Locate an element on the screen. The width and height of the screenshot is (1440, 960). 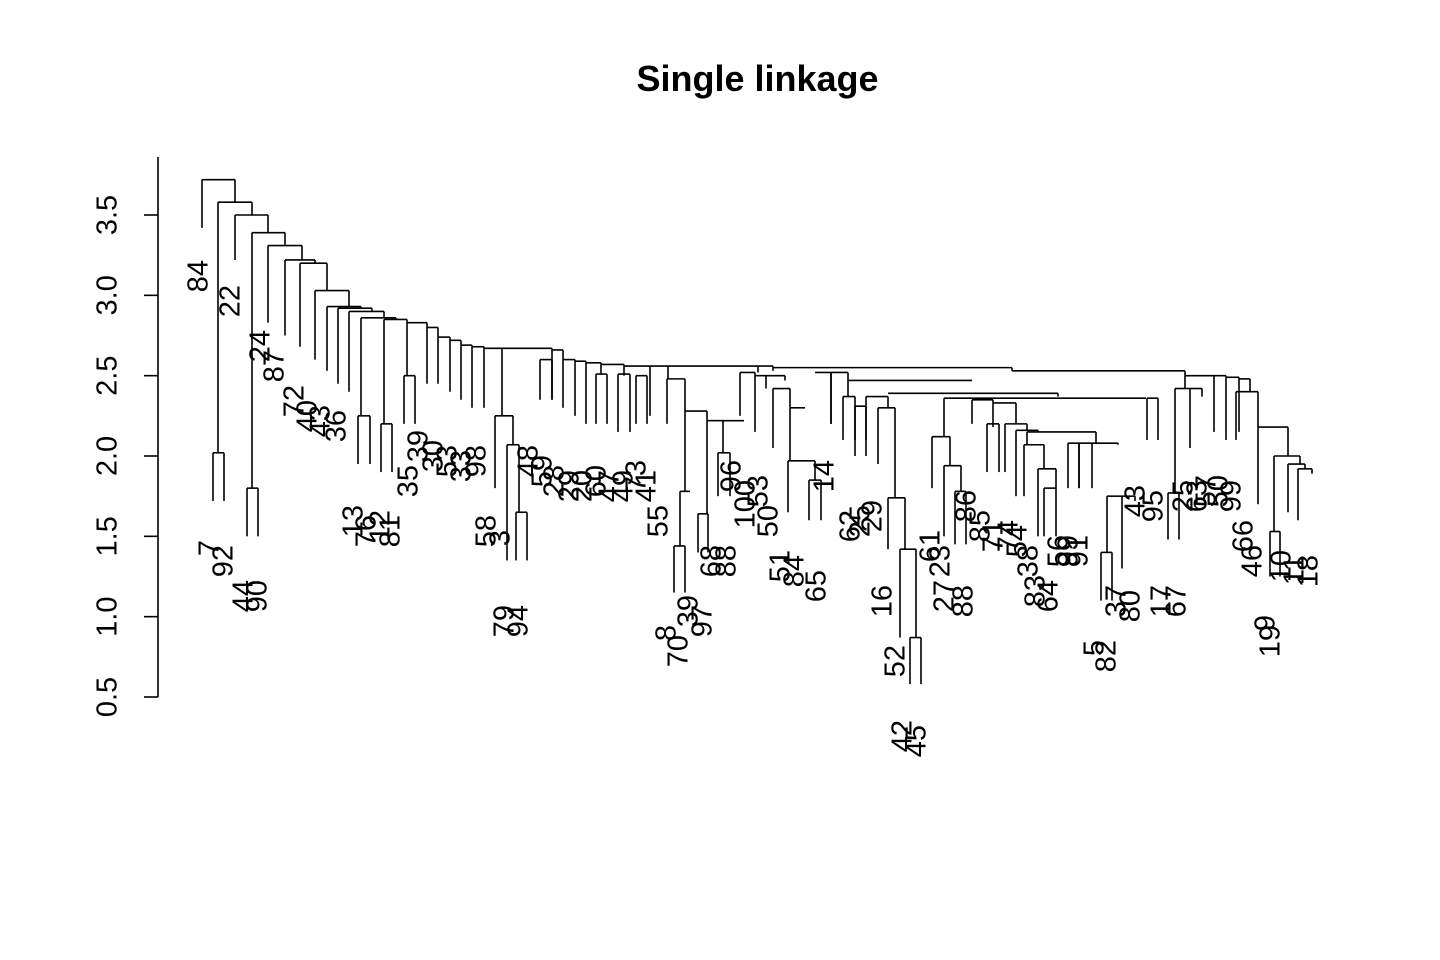
leaf-label: 49 is located at coordinates (624, 486).